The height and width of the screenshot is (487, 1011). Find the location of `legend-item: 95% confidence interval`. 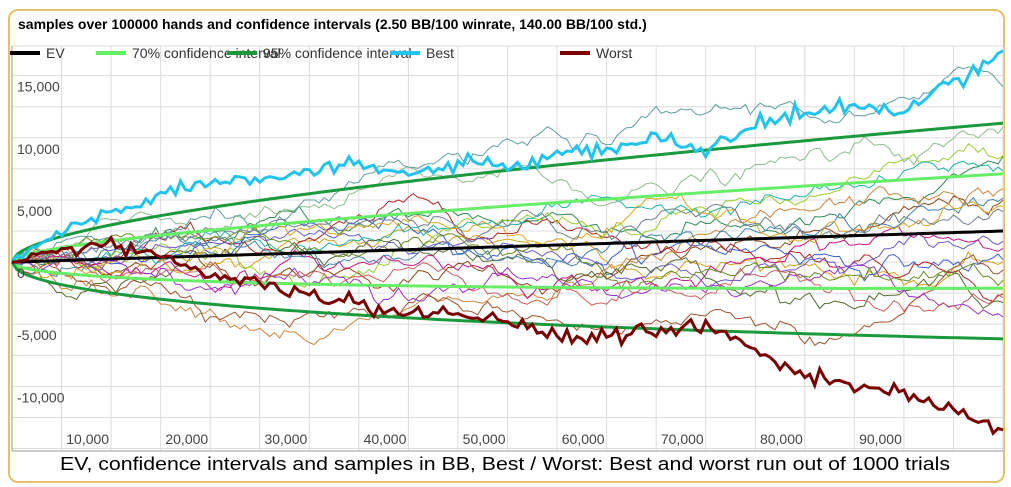

legend-item: 95% confidence interval is located at coordinates (319, 53).